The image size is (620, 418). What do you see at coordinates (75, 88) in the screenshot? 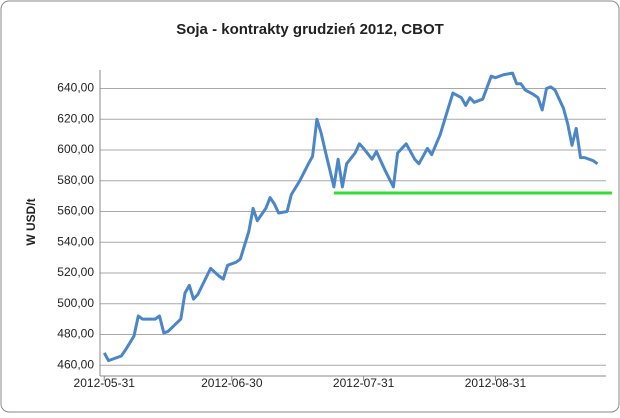
I see `y-tick-label: 640,00` at bounding box center [75, 88].